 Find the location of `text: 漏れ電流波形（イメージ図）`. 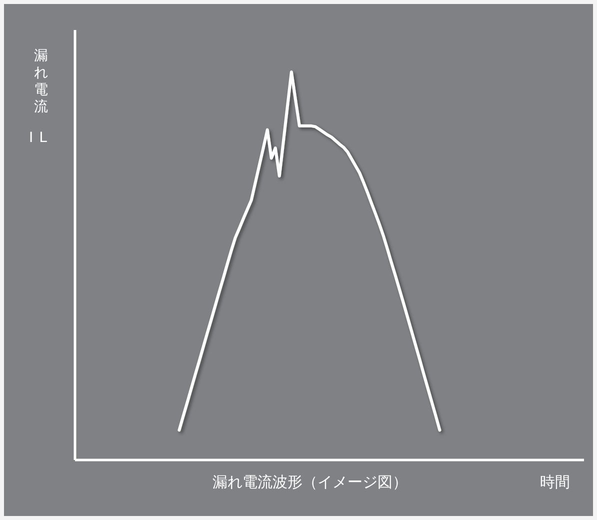

text: 漏れ電流波形（イメージ図） is located at coordinates (310, 482).